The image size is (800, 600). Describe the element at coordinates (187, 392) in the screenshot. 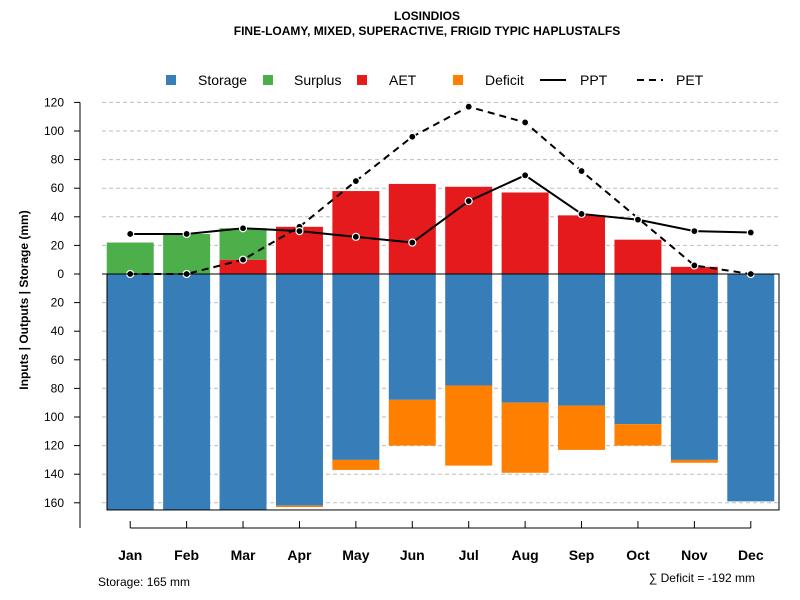

I see `storage-bar-feb` at that location.